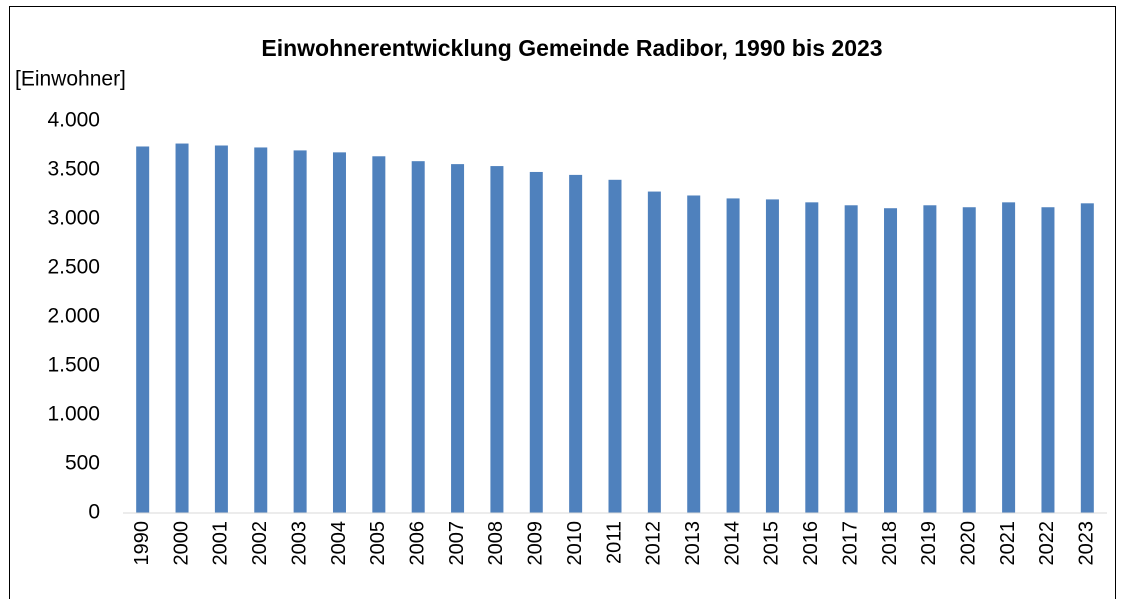  I want to click on x-tick-label: 2006, so click(417, 543).